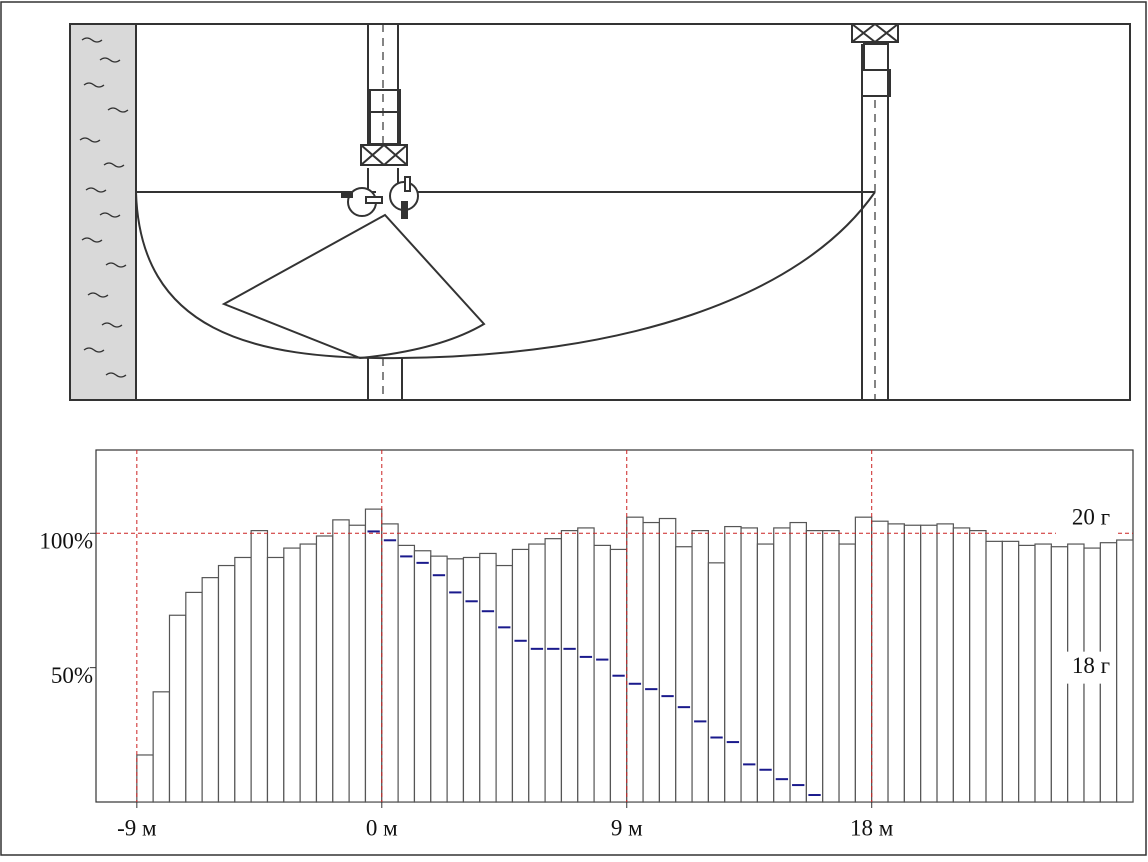  What do you see at coordinates (1091, 517) in the screenshot?
I see `legend-label: 20 г` at bounding box center [1091, 517].